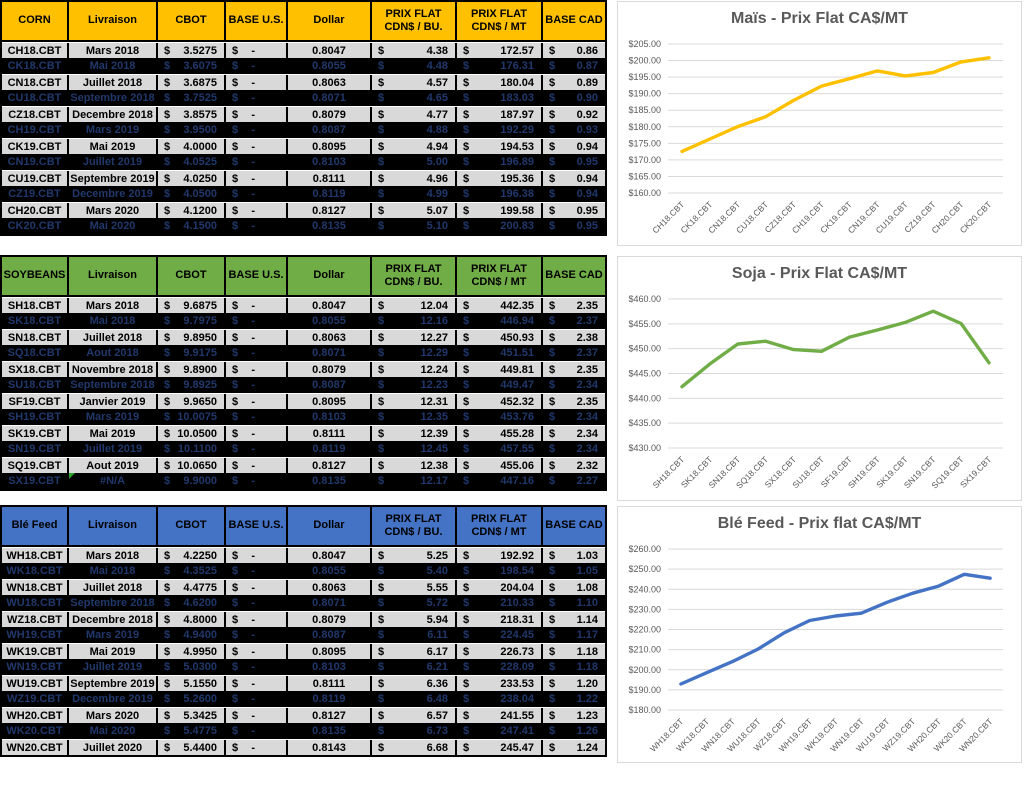 The image size is (1024, 785). What do you see at coordinates (500, 555) in the screenshot?
I see `prix-flat-mt-cell: $192.92` at bounding box center [500, 555].